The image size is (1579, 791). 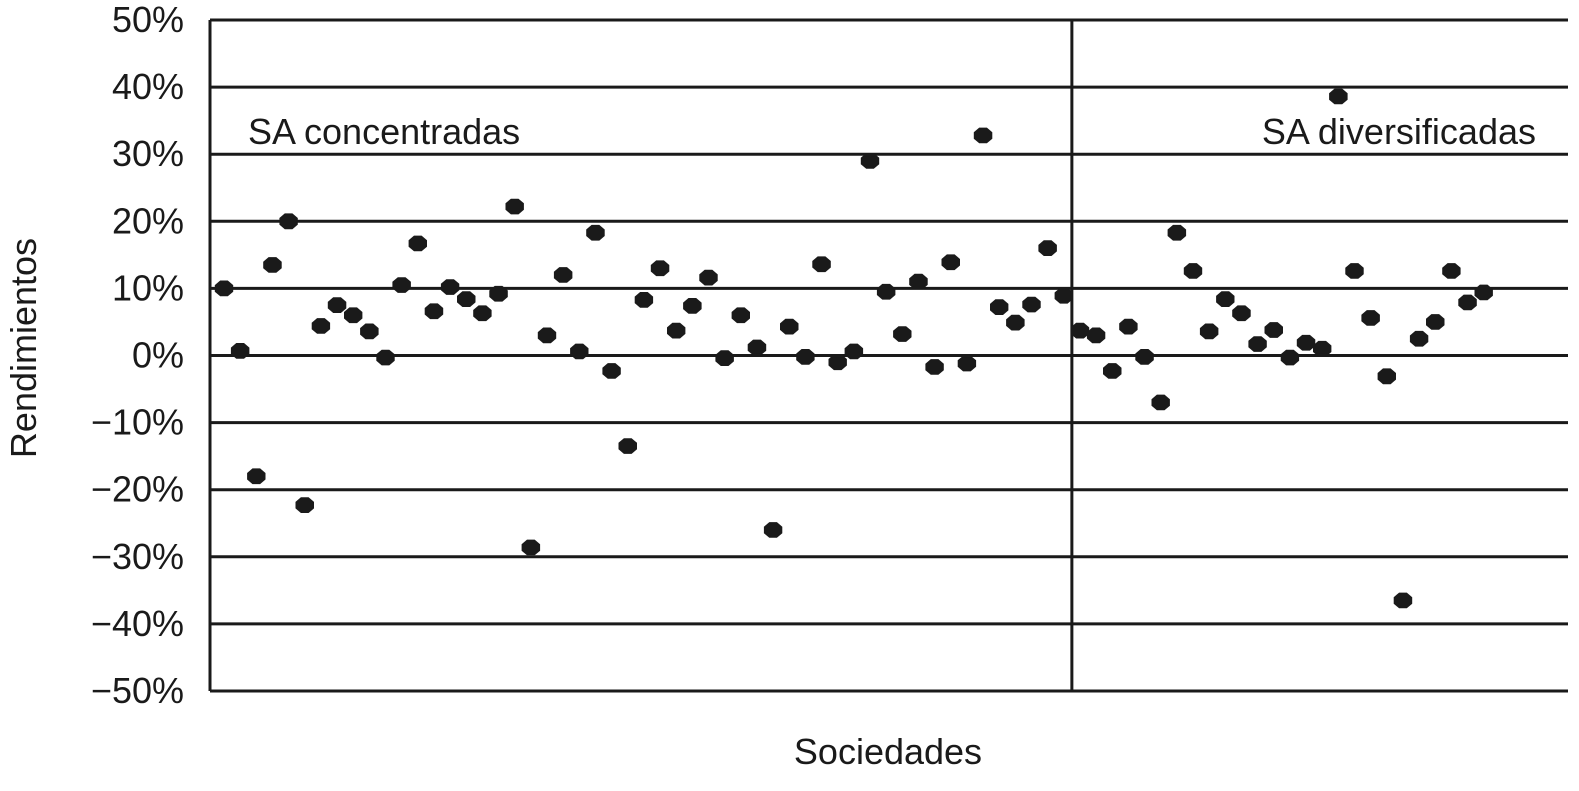 What do you see at coordinates (148, 220) in the screenshot?
I see `y-tick-label: 20%` at bounding box center [148, 220].